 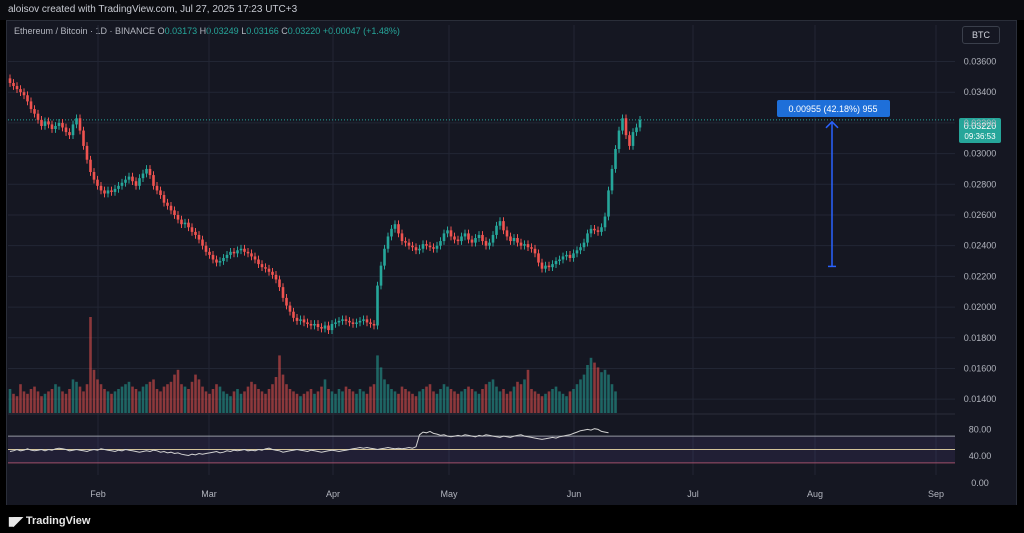 I want to click on price-tick-label: 0.02400, so click(x=980, y=246).